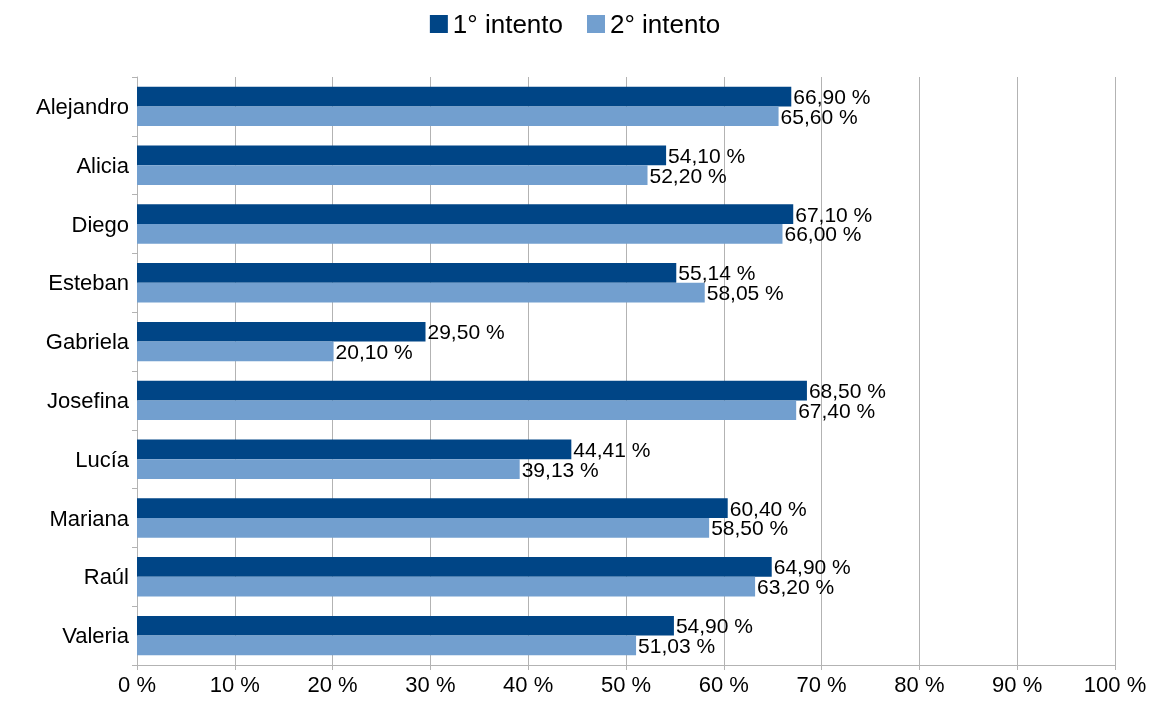 This screenshot has width=1150, height=713. What do you see at coordinates (102, 459) in the screenshot?
I see `y-tick-label: Lucía` at bounding box center [102, 459].